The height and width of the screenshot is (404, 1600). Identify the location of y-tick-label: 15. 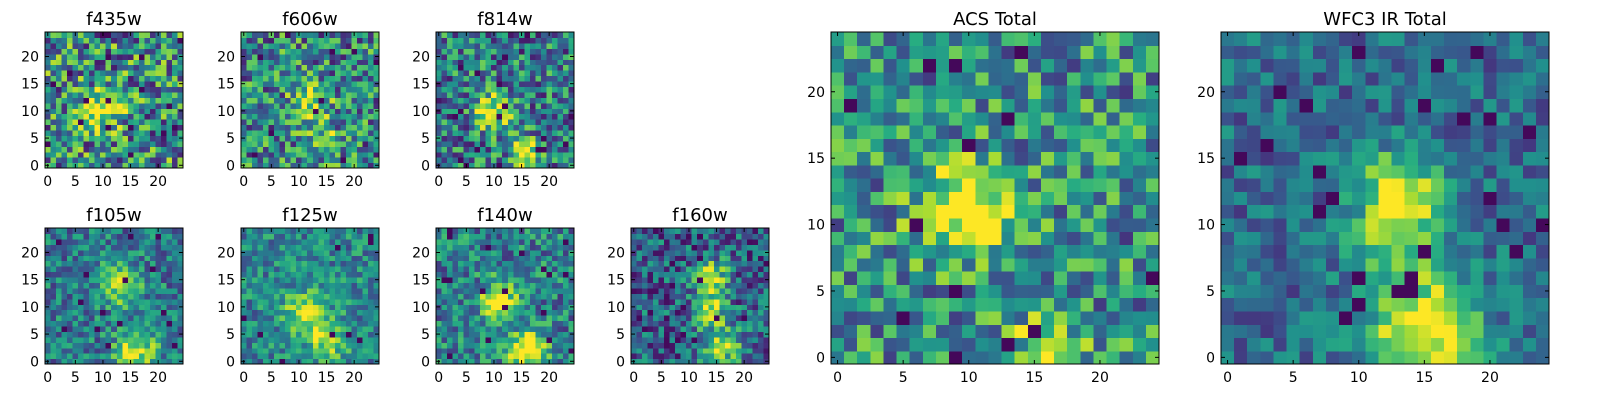
(421, 281).